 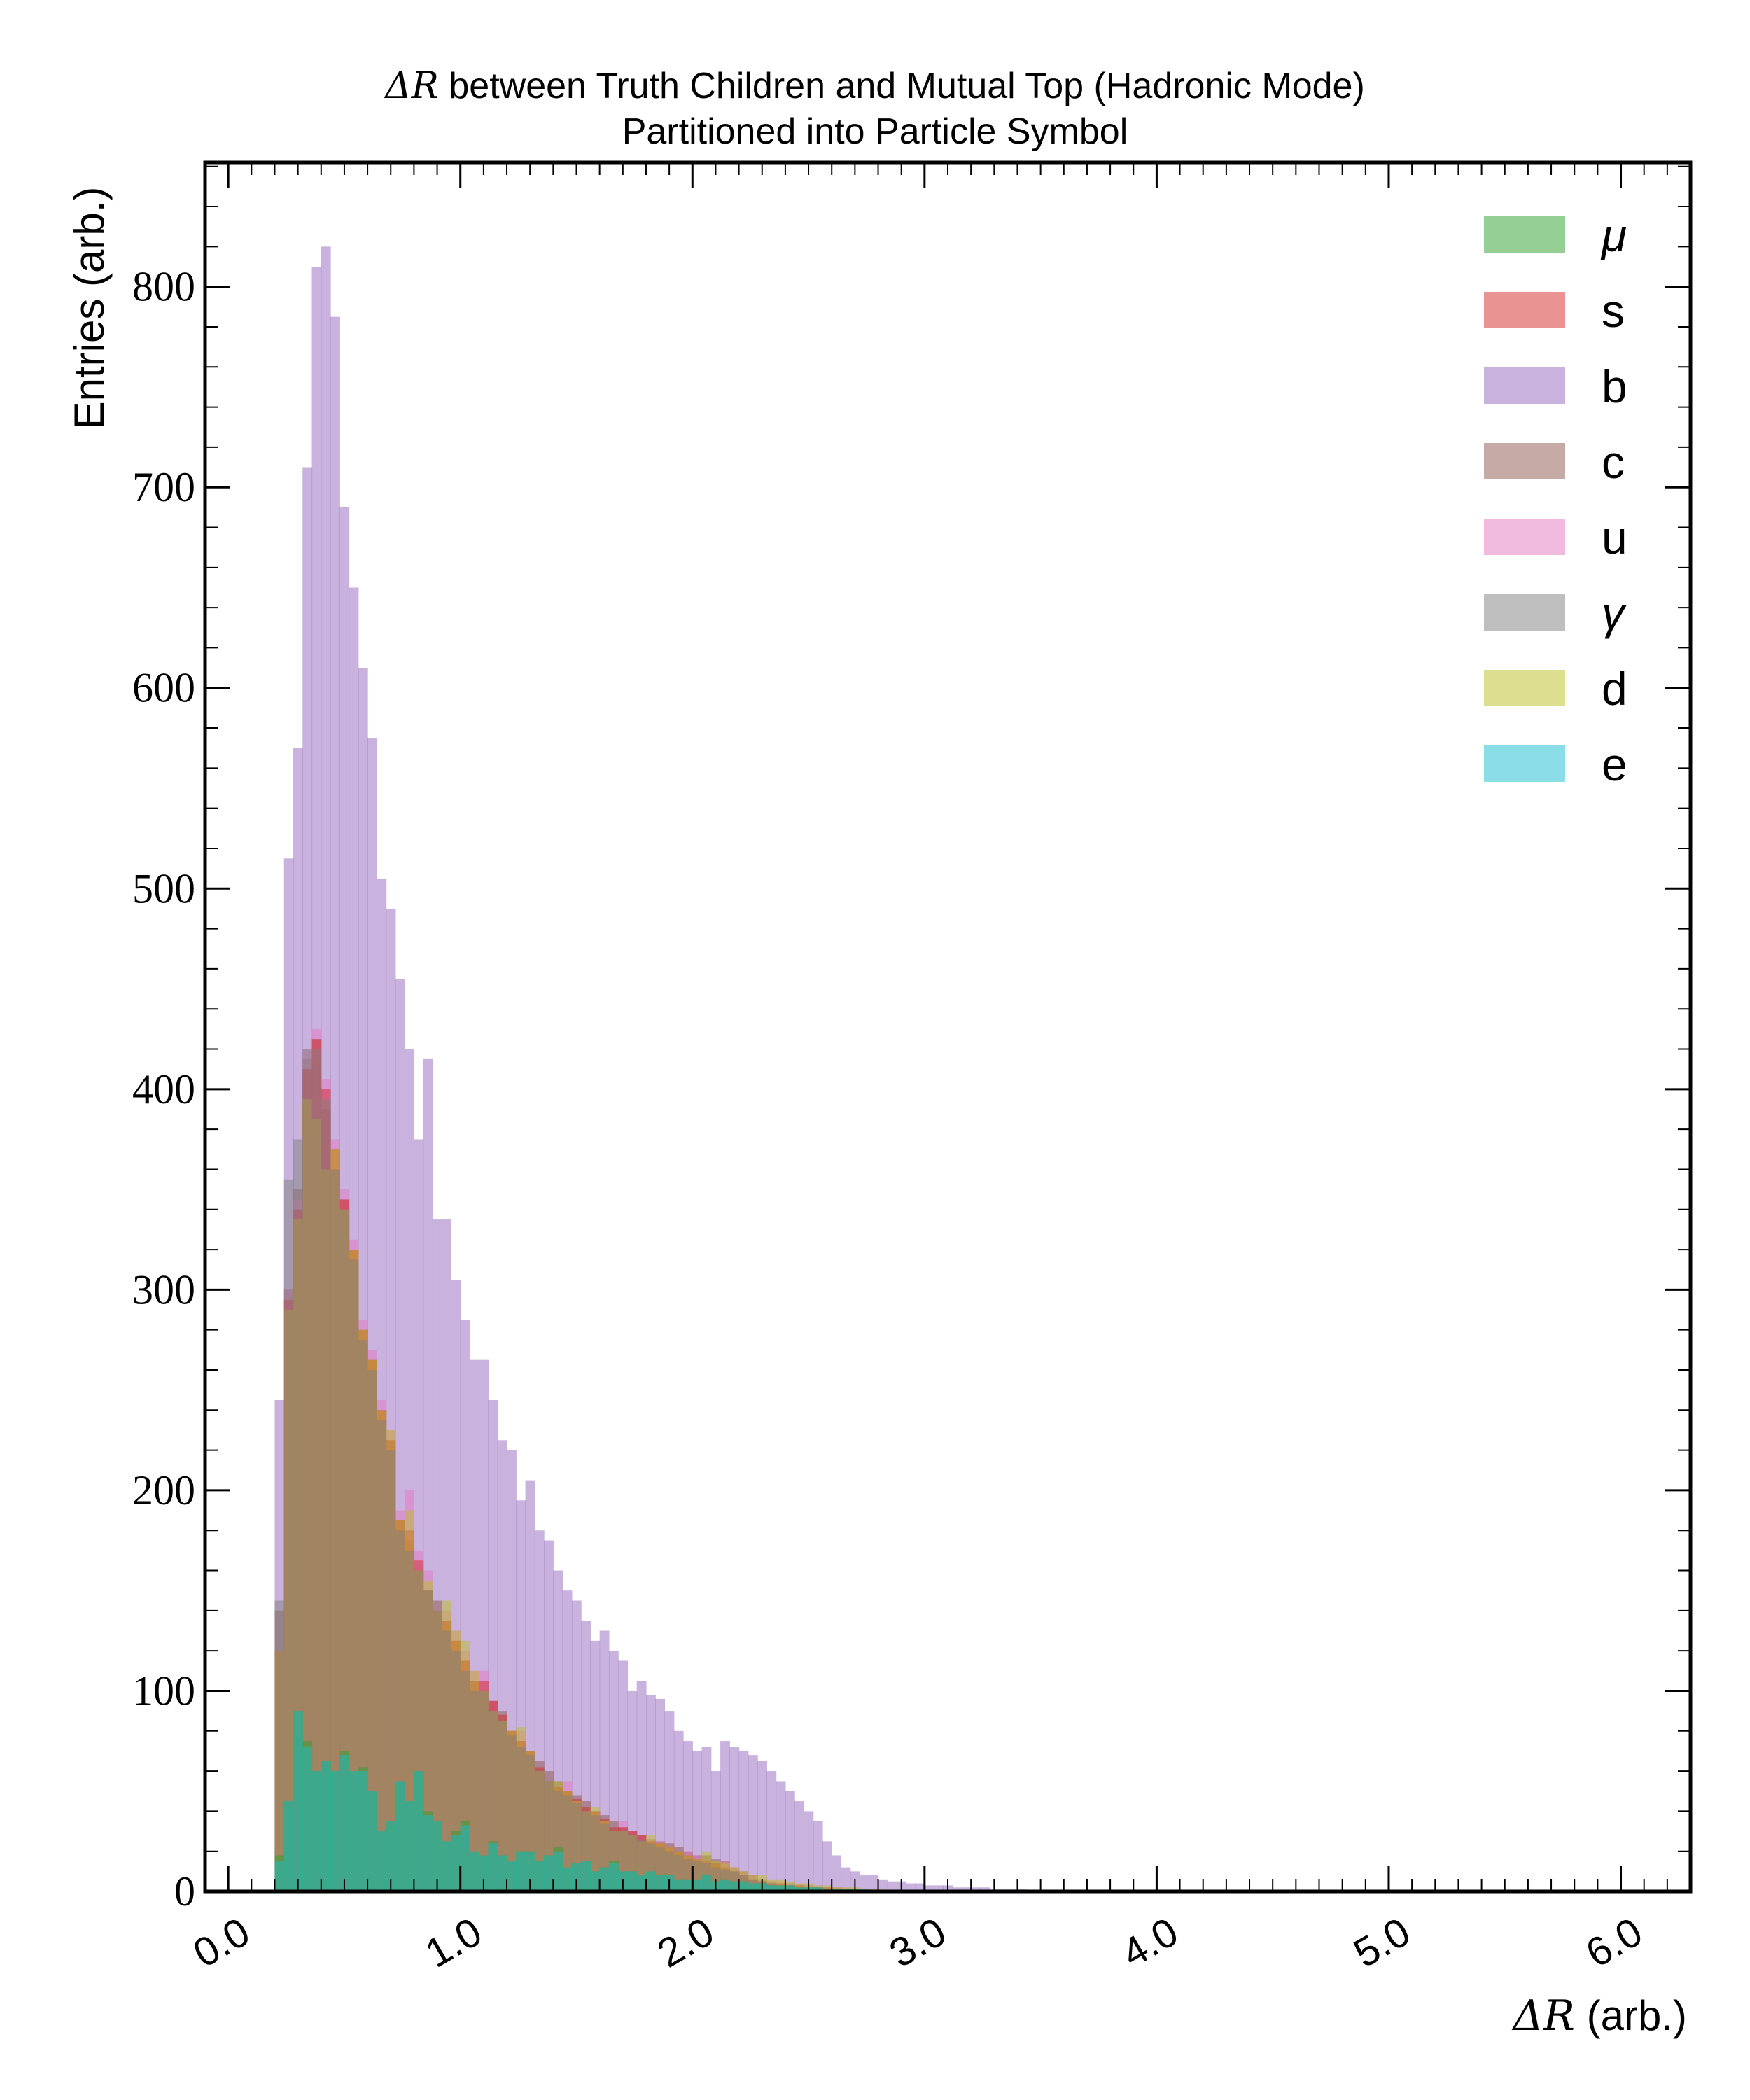 I want to click on legend-entry-1: s, so click(x=1554, y=311).